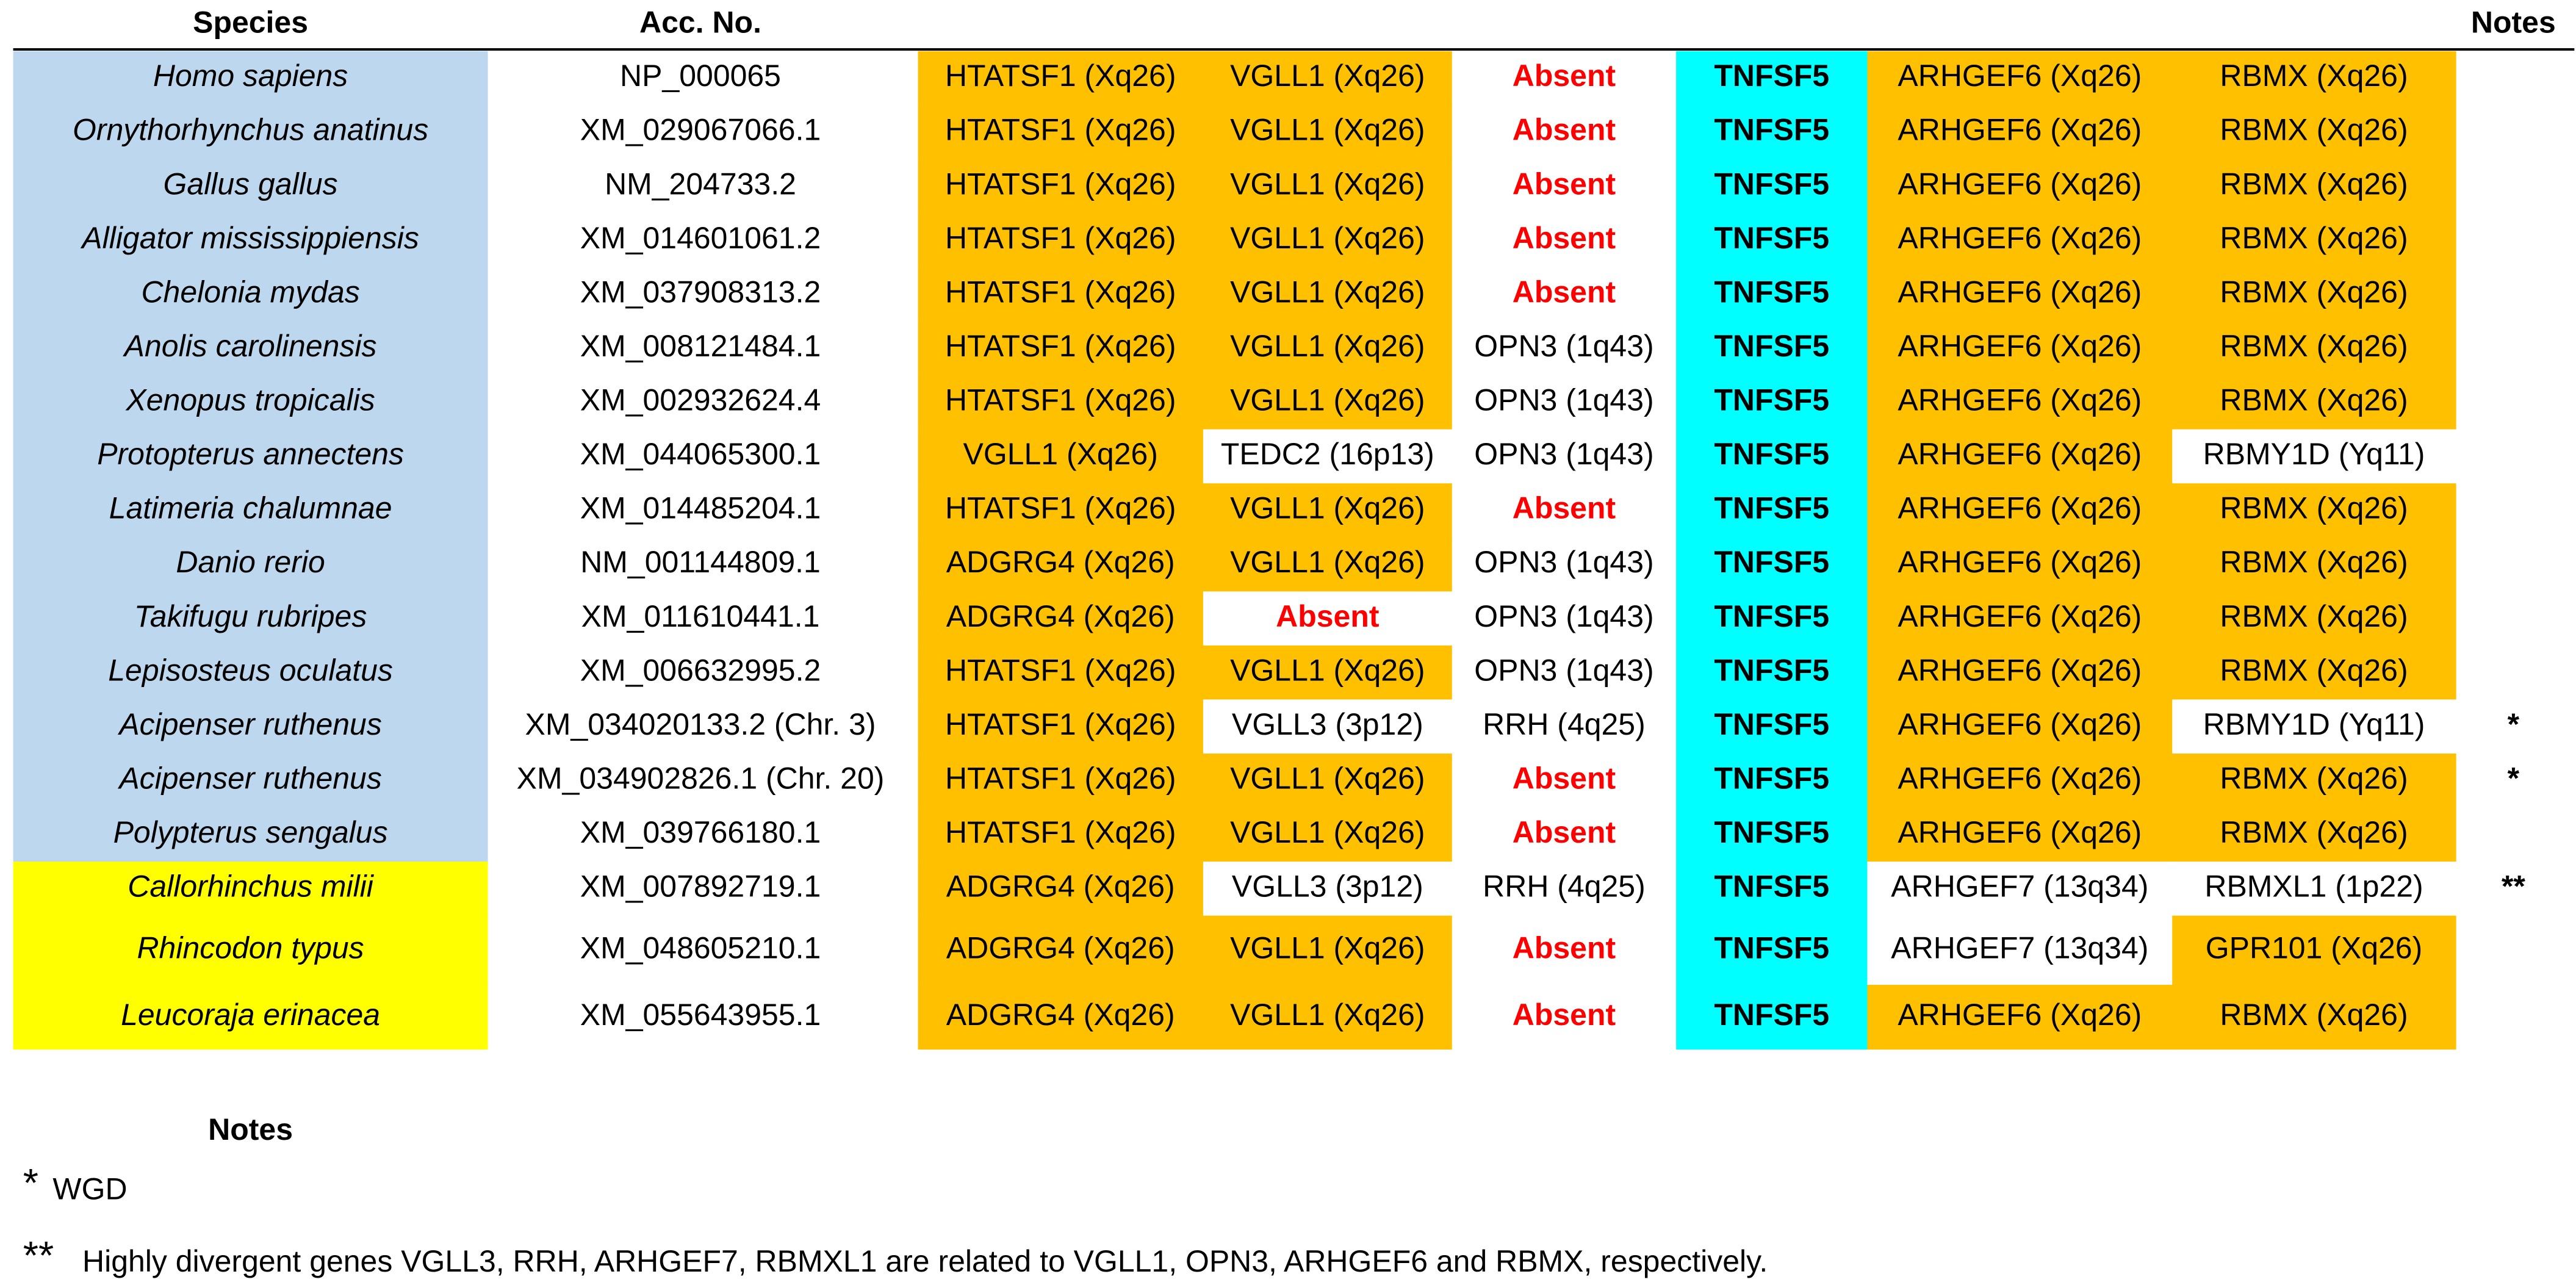 The height and width of the screenshot is (1285, 2576). I want to click on accession: XM_034902826.1 (Chr. 20), so click(701, 778).